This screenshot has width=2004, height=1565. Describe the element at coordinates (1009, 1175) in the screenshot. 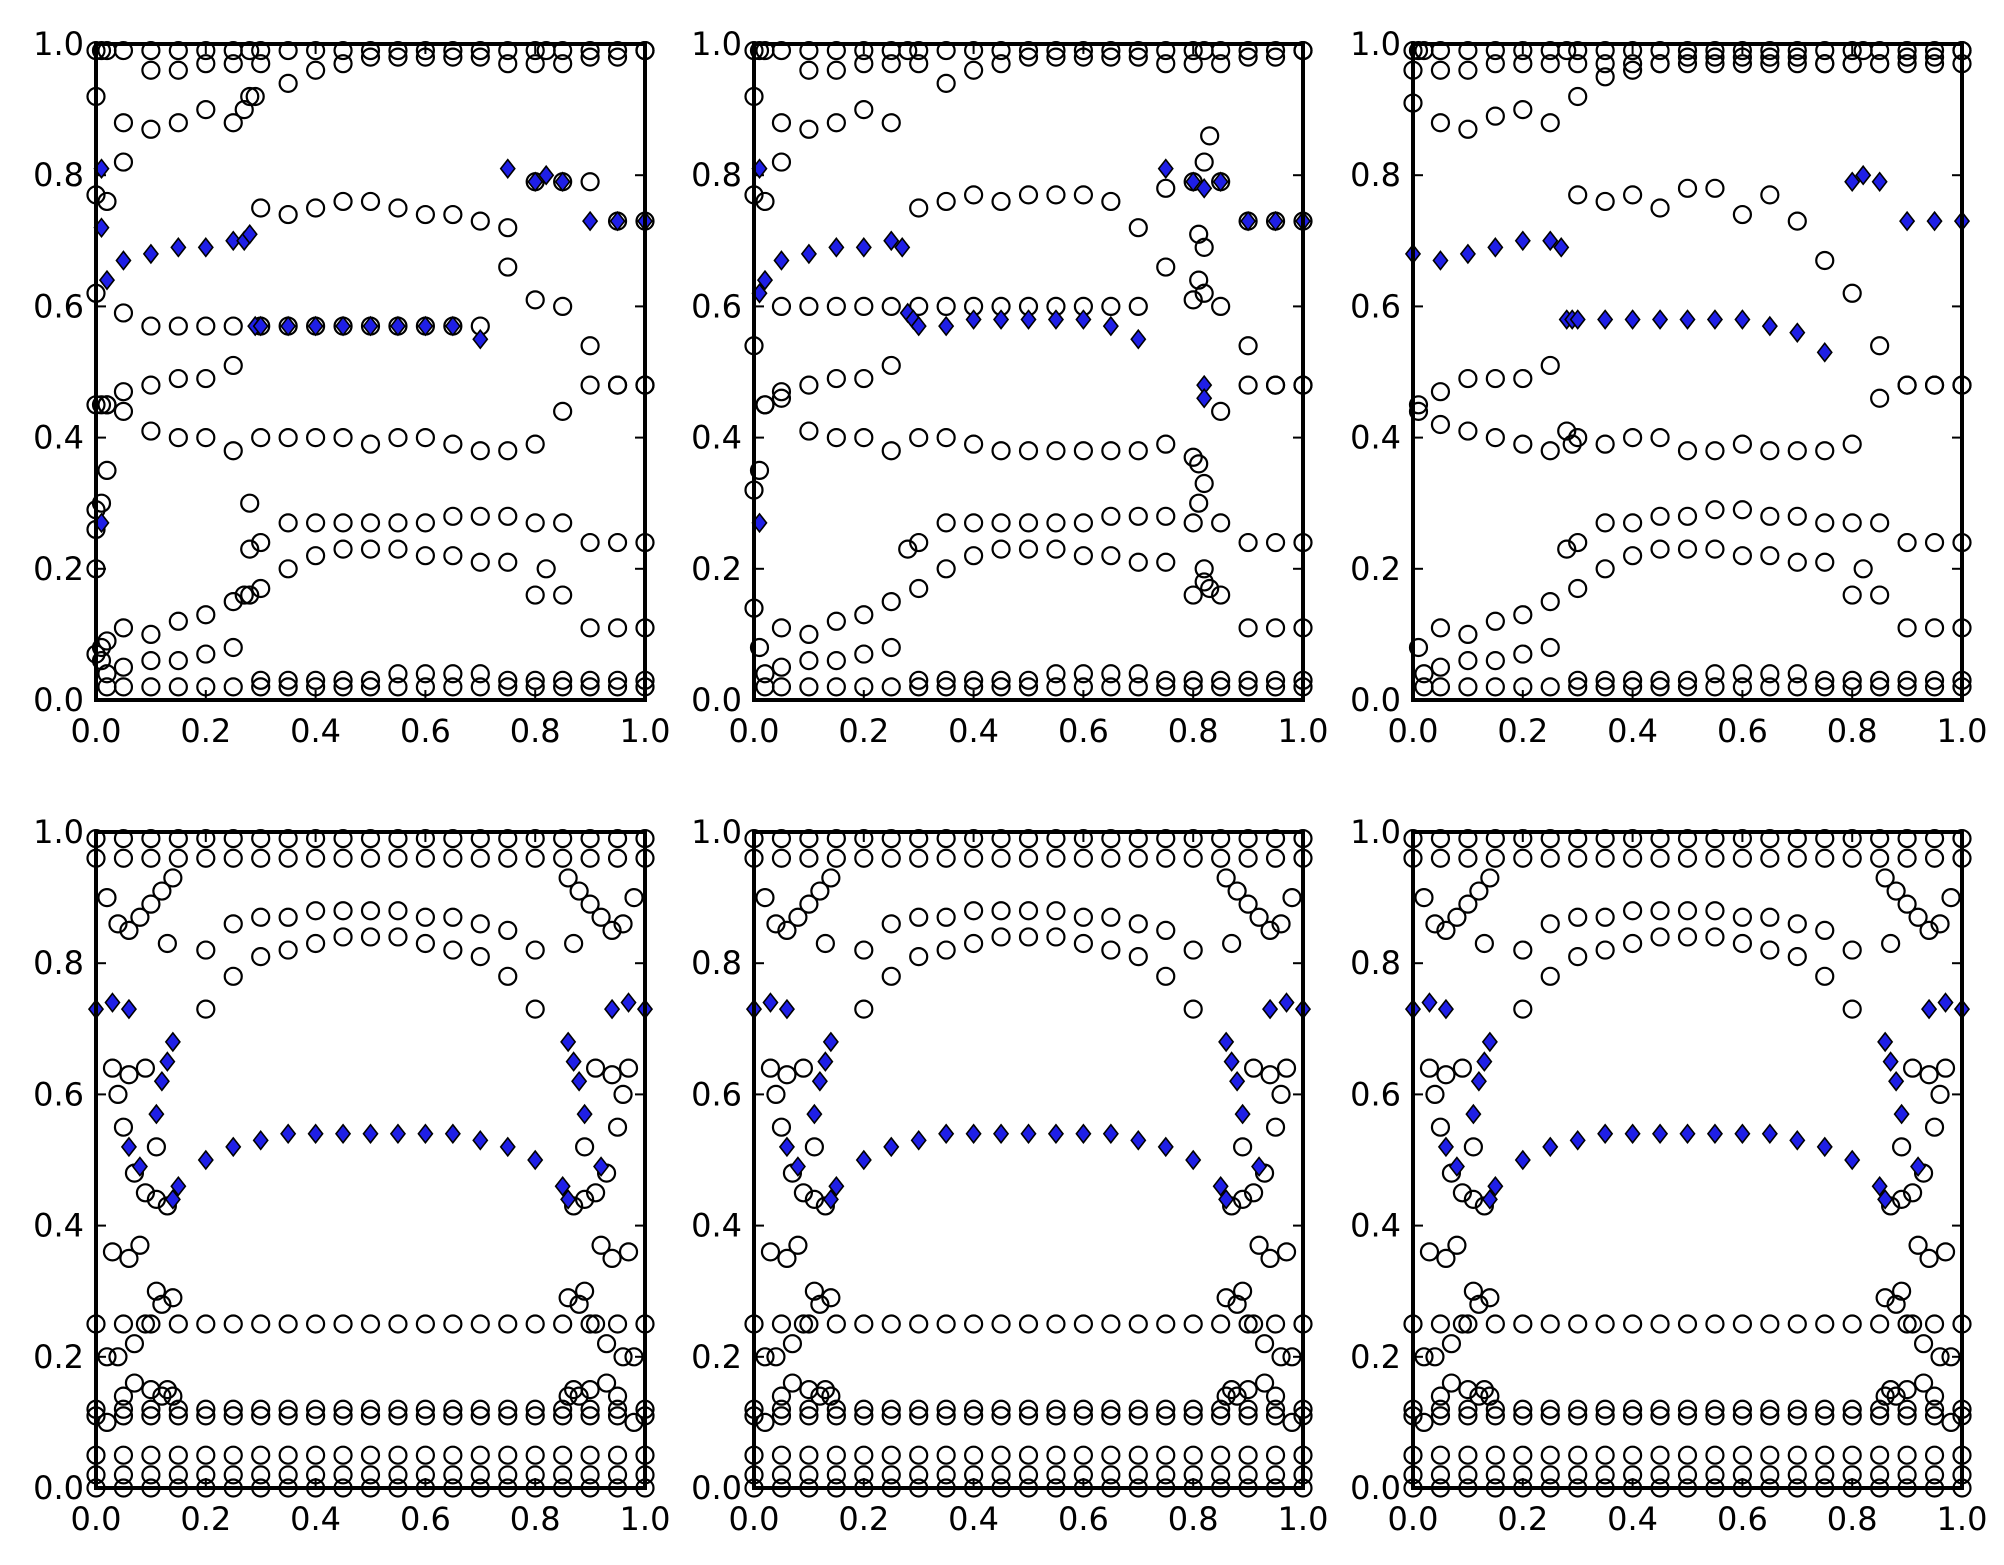

I see `chart-panel-5: 0.0 0.2 0.4 0.6 0.8 1.0 0.0 0.2 0.4 0.6 0.8 1.0` at that location.